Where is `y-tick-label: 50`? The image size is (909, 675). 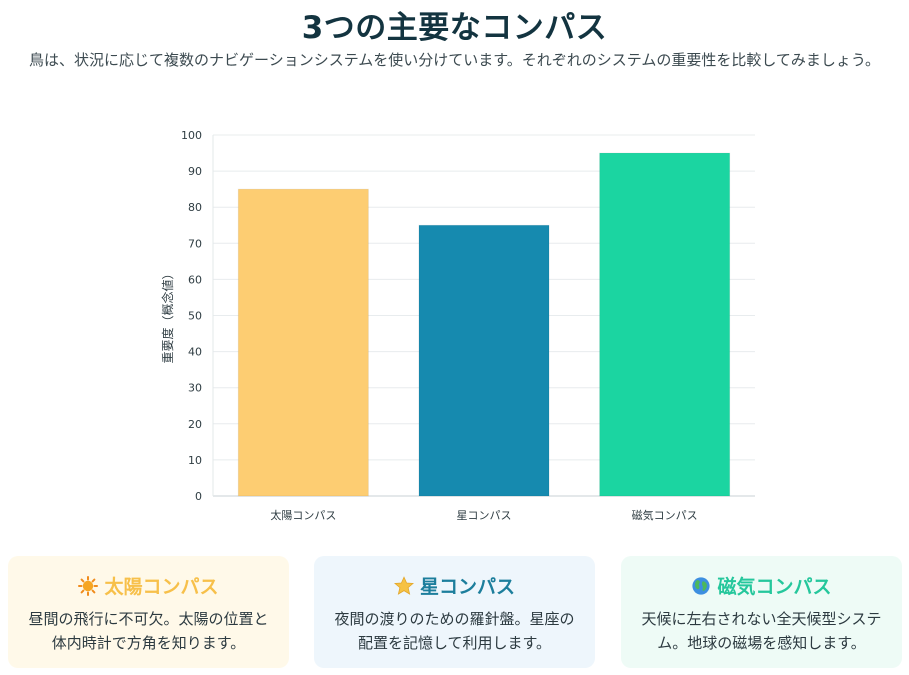 y-tick-label: 50 is located at coordinates (195, 316).